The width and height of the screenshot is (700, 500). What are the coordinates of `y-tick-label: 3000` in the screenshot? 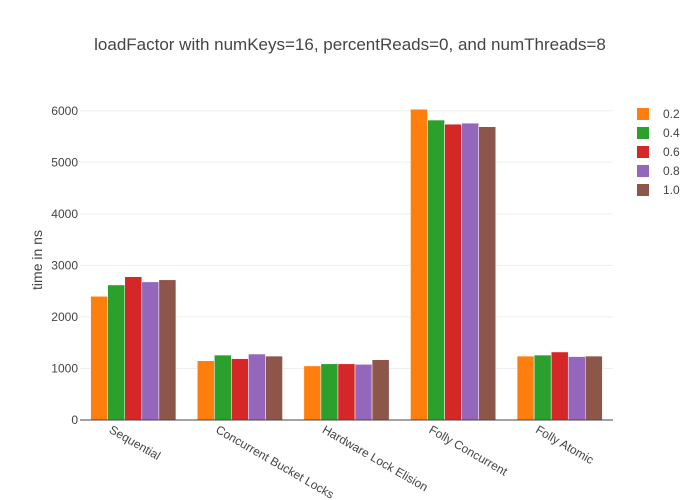 It's located at (64, 265).